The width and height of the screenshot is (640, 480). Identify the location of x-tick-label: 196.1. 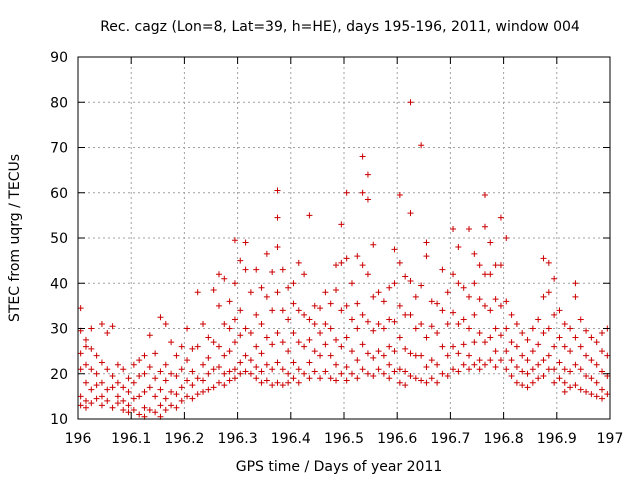
(131, 439).